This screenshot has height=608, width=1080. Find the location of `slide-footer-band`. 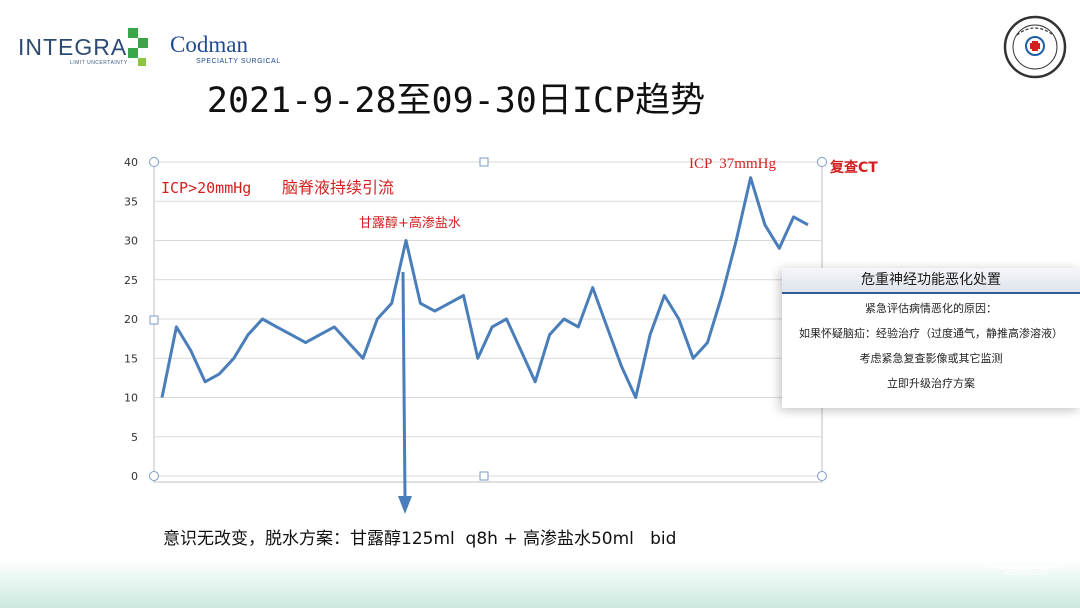

slide-footer-band is located at coordinates (540, 584).